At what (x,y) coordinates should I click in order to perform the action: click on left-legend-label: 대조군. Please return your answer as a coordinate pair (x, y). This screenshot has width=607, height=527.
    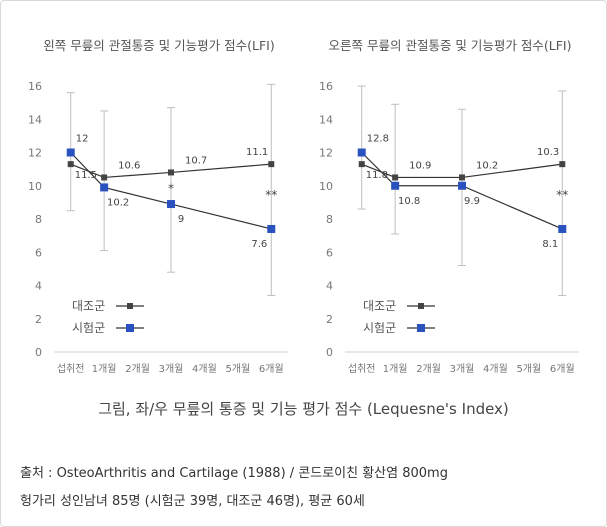
    Looking at the image, I should click on (88, 306).